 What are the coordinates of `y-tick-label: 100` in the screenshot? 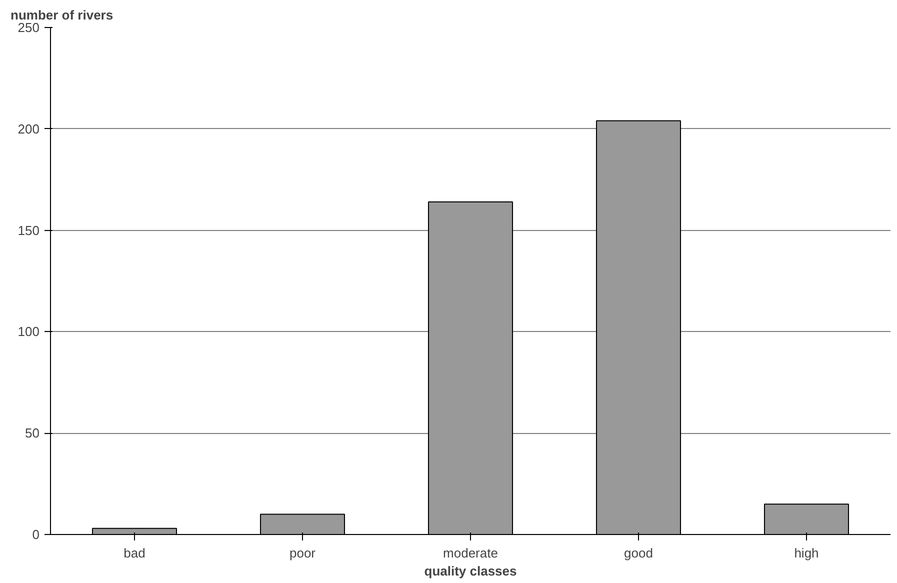 It's located at (29, 332).